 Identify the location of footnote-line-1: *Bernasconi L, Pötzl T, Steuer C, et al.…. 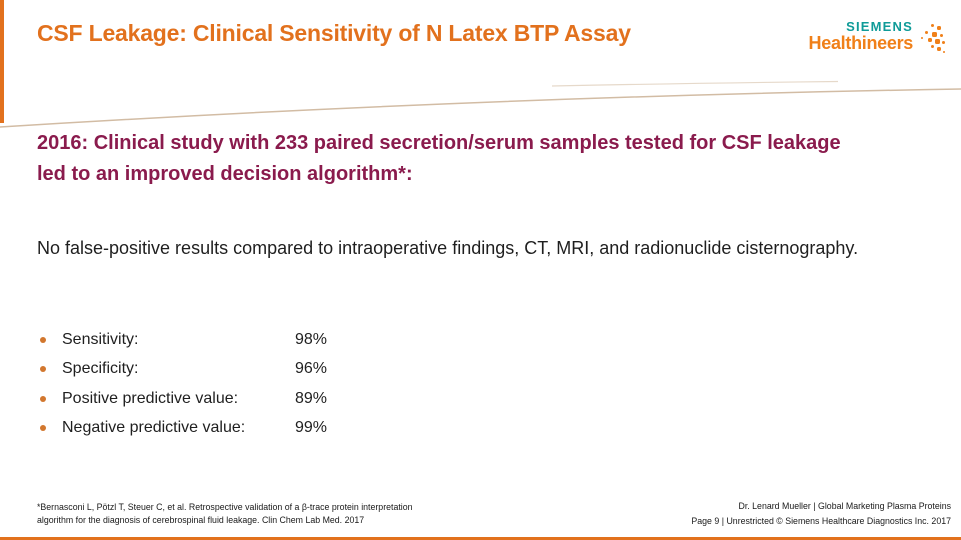
(225, 507).